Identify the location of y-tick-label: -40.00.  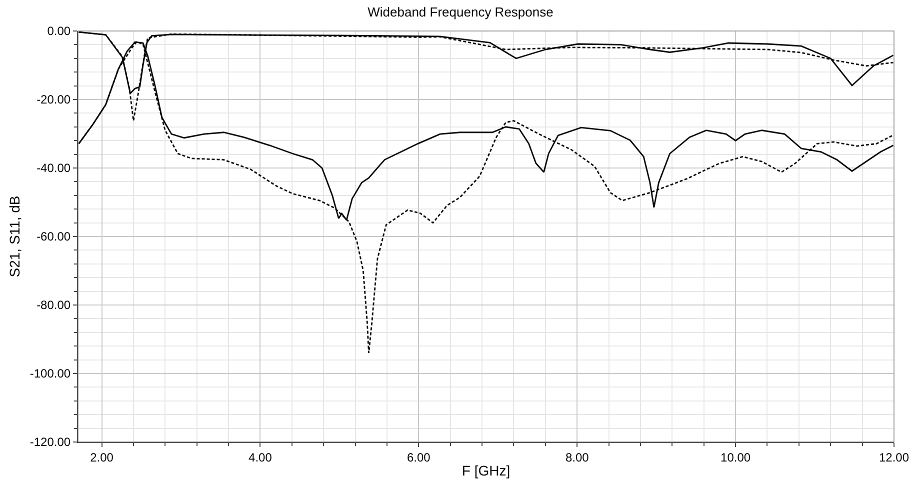
(53, 168).